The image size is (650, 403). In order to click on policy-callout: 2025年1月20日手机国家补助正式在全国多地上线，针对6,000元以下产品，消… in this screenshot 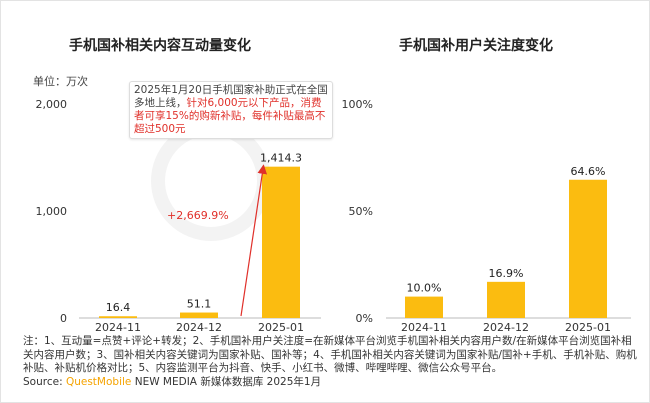, I will do `click(231, 110)`.